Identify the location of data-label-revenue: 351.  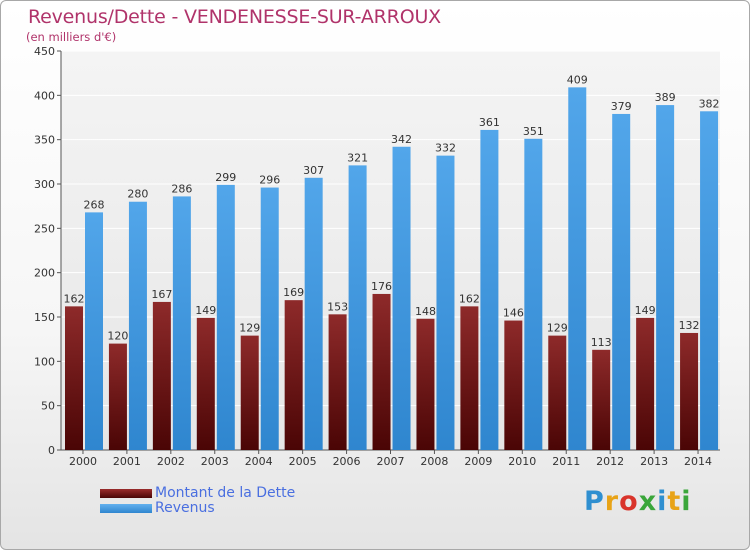
(533, 131).